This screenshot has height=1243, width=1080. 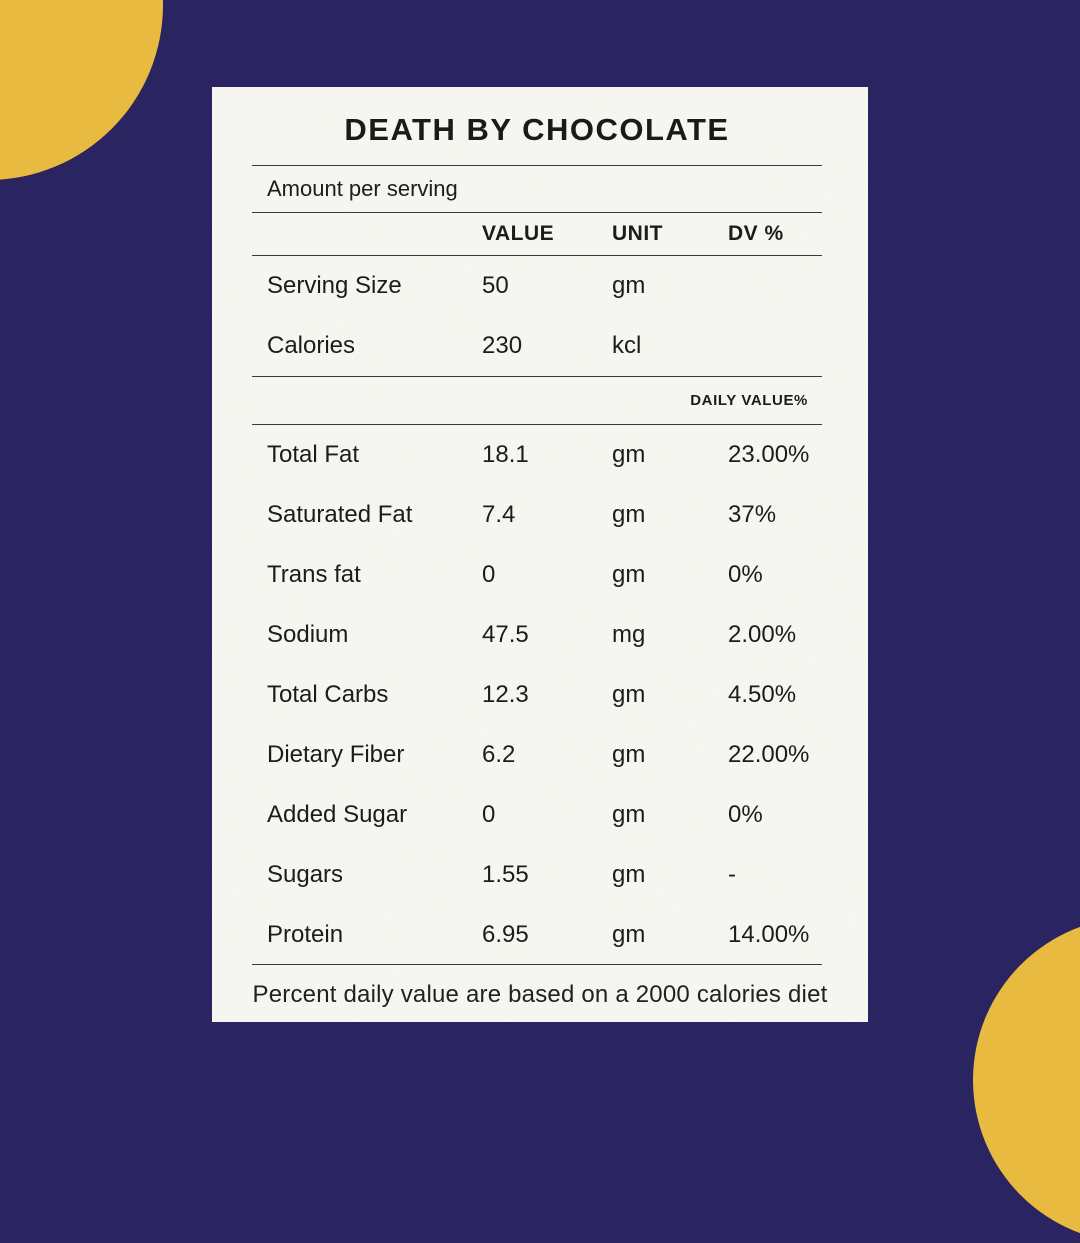 I want to click on yellow-circle-bottom-right, so click(x=1026, y=1080).